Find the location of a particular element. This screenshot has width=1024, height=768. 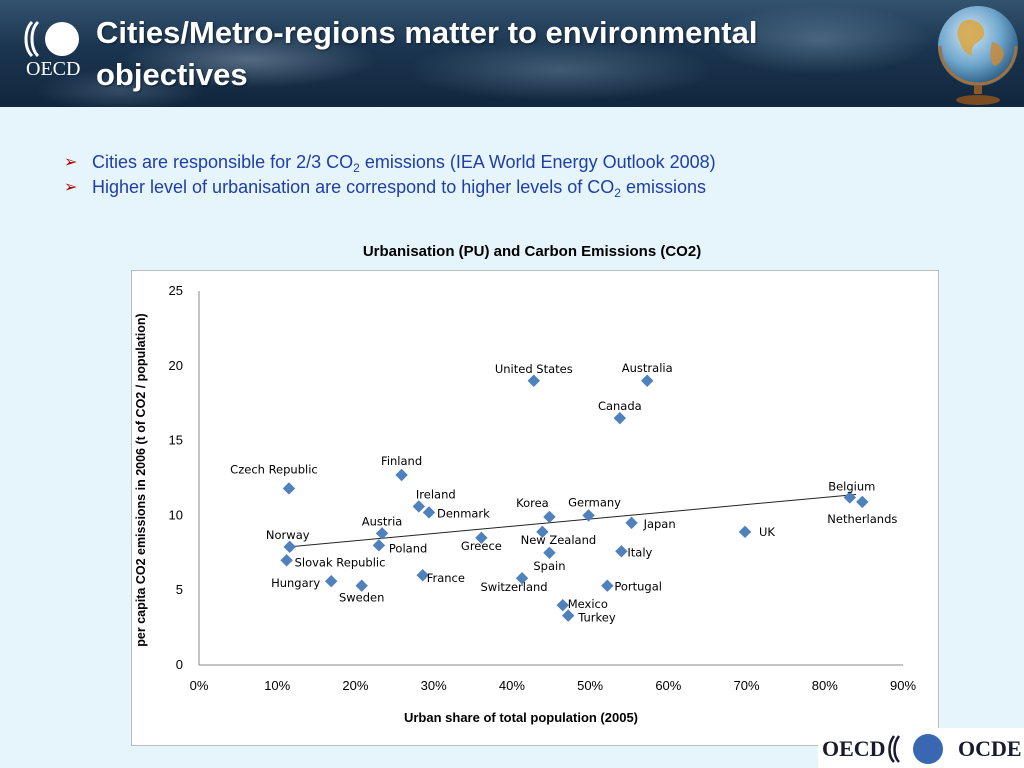

data-label: Slovak Republic is located at coordinates (340, 562).